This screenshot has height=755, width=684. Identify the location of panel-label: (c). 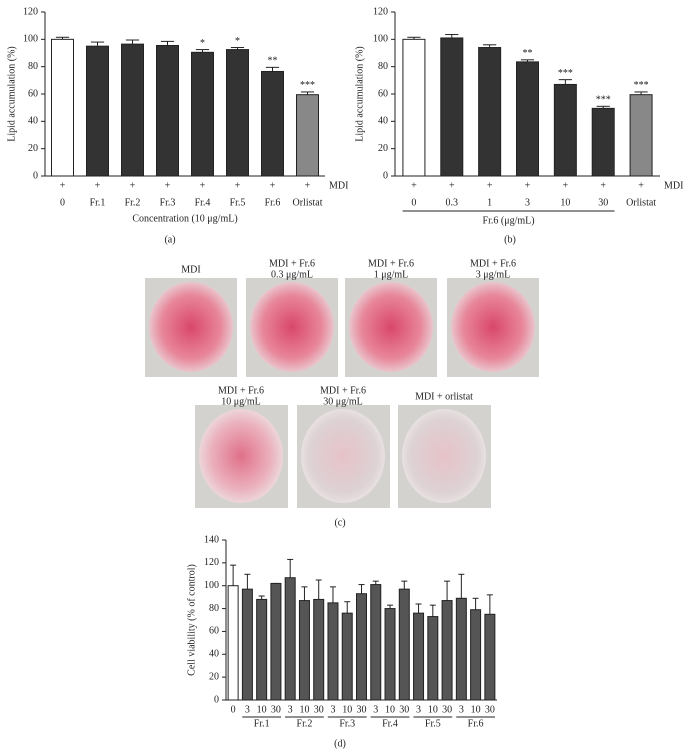
(339, 522).